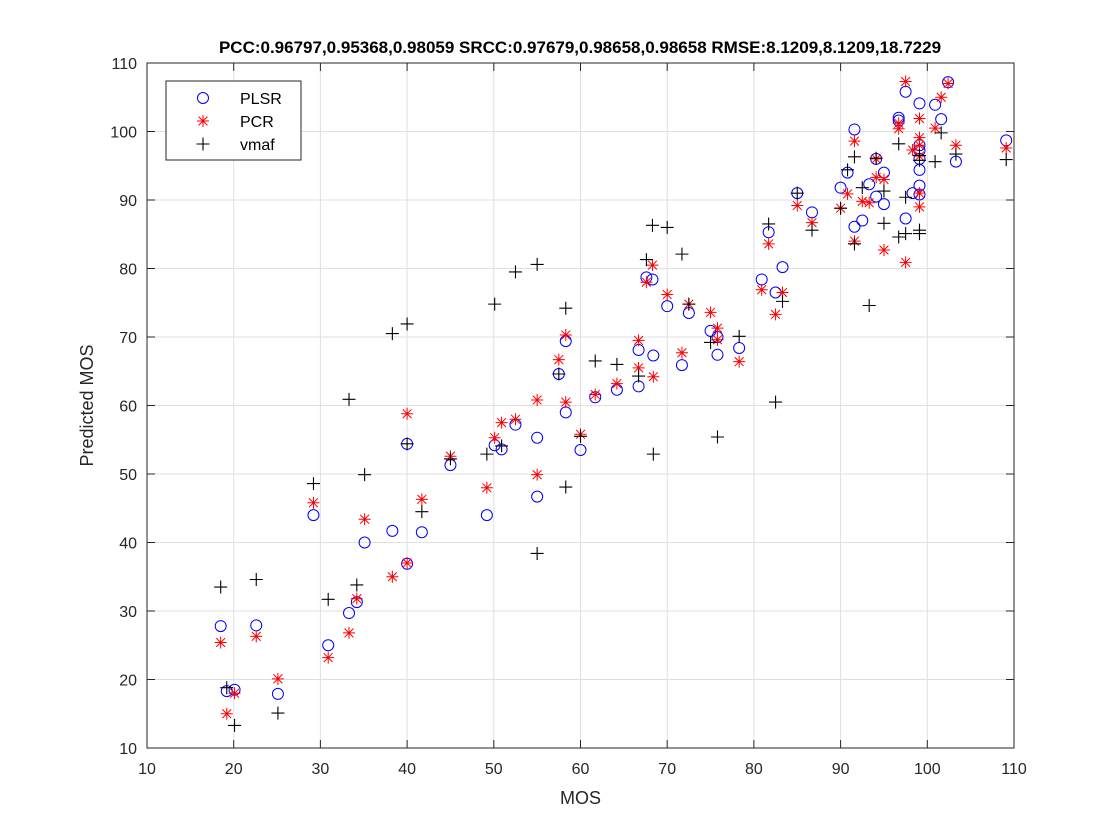 Image resolution: width=1120 pixels, height=840 pixels. I want to click on legend-marker-plsr, so click(203, 98).